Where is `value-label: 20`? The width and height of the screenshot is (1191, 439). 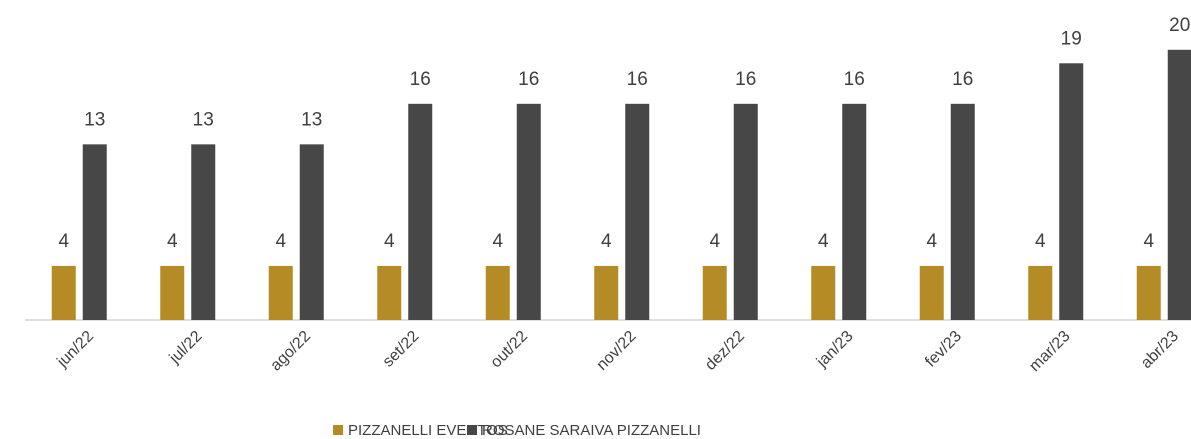 value-label: 20 is located at coordinates (1179, 25).